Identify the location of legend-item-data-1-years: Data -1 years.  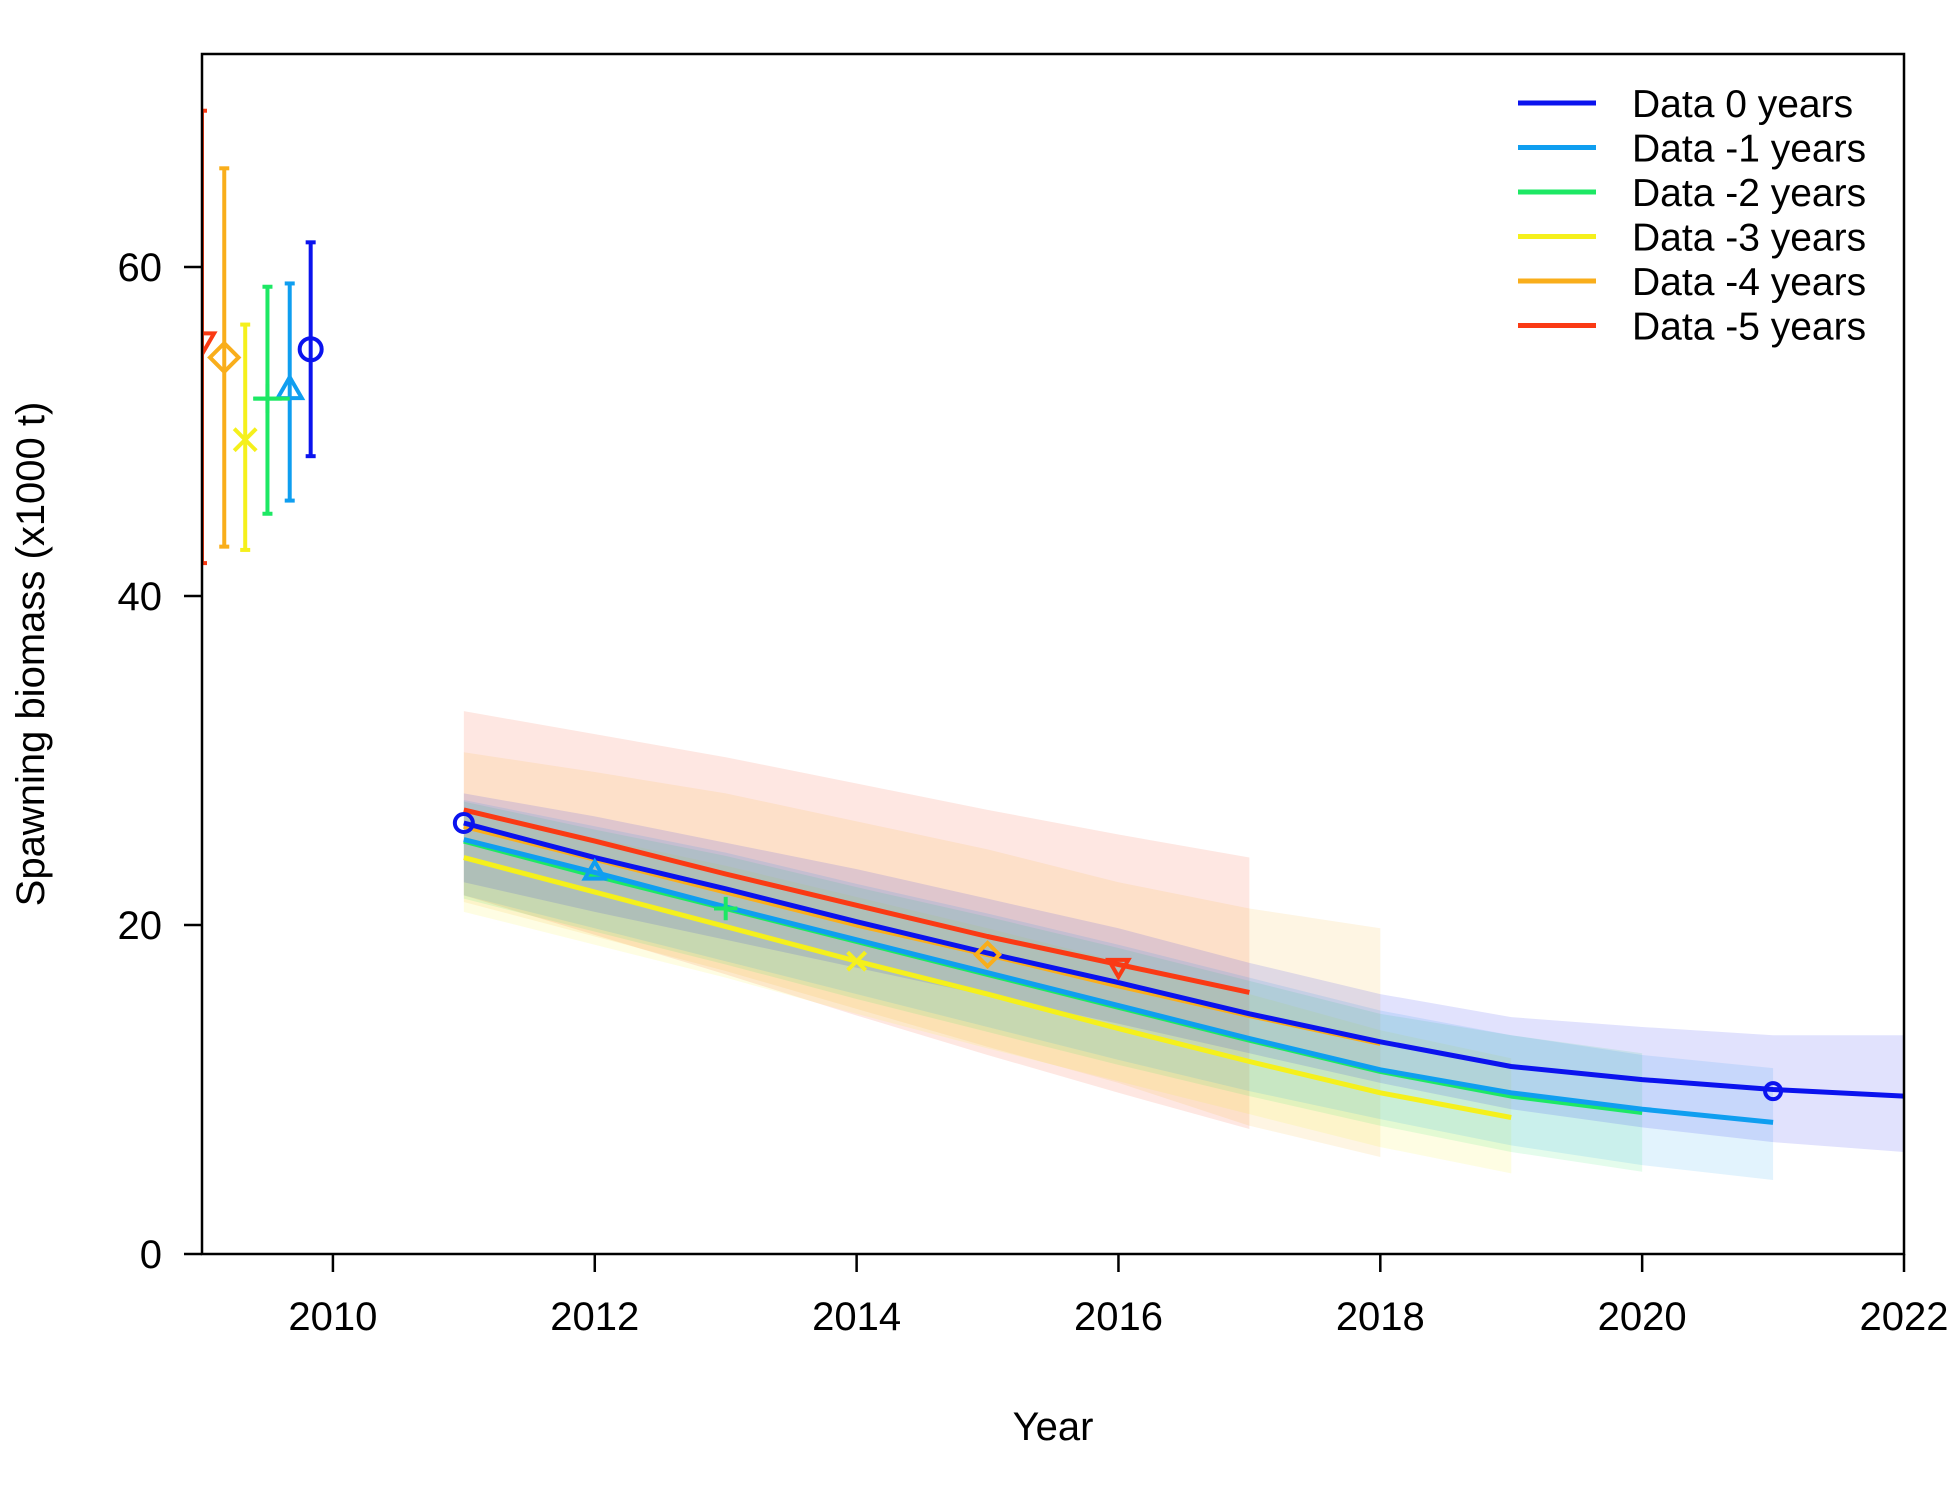
(1692, 149).